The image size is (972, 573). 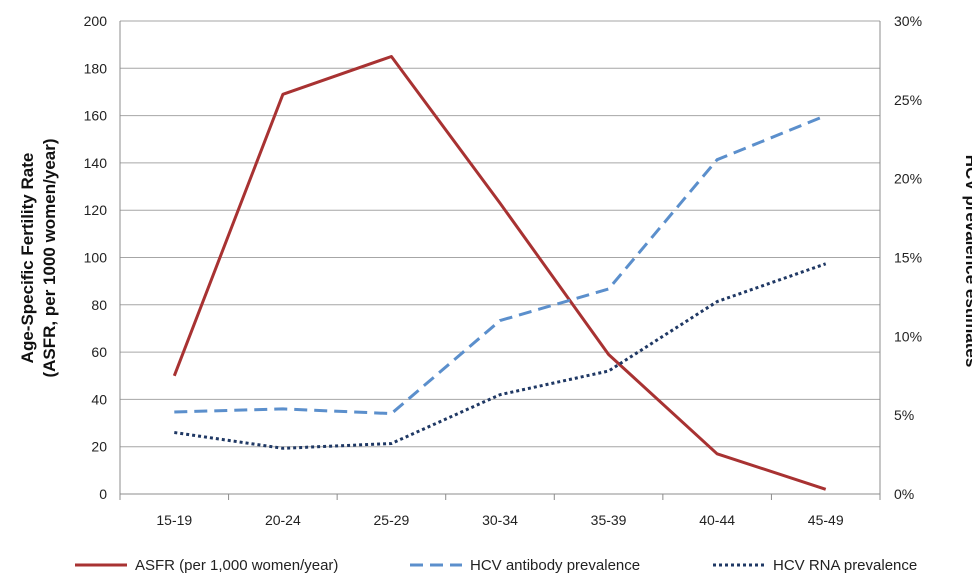 What do you see at coordinates (908, 100) in the screenshot?
I see `right-tick-label: 25%` at bounding box center [908, 100].